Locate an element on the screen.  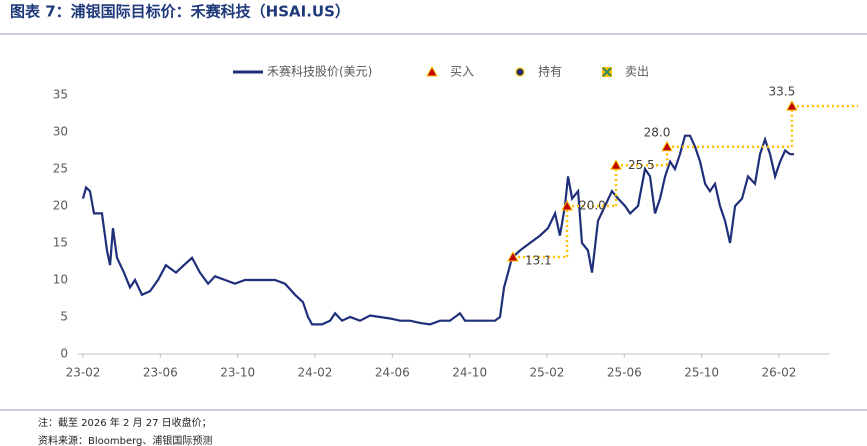
legend-label: 卖出 is located at coordinates (637, 72).